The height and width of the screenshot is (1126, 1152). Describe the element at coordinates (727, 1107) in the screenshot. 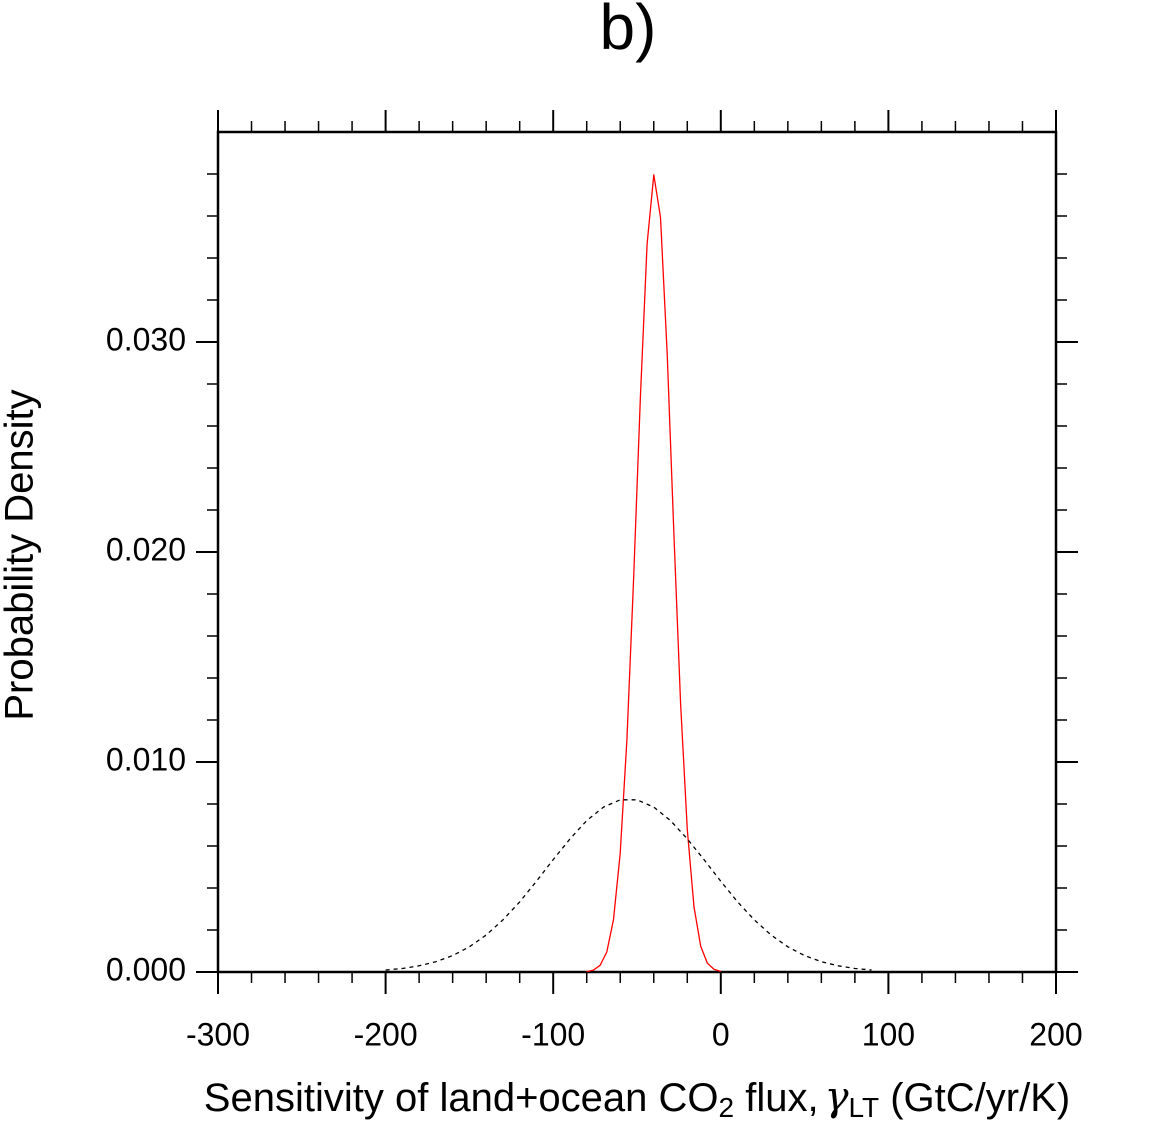

I see `x-axis-label-subscript: 2` at that location.